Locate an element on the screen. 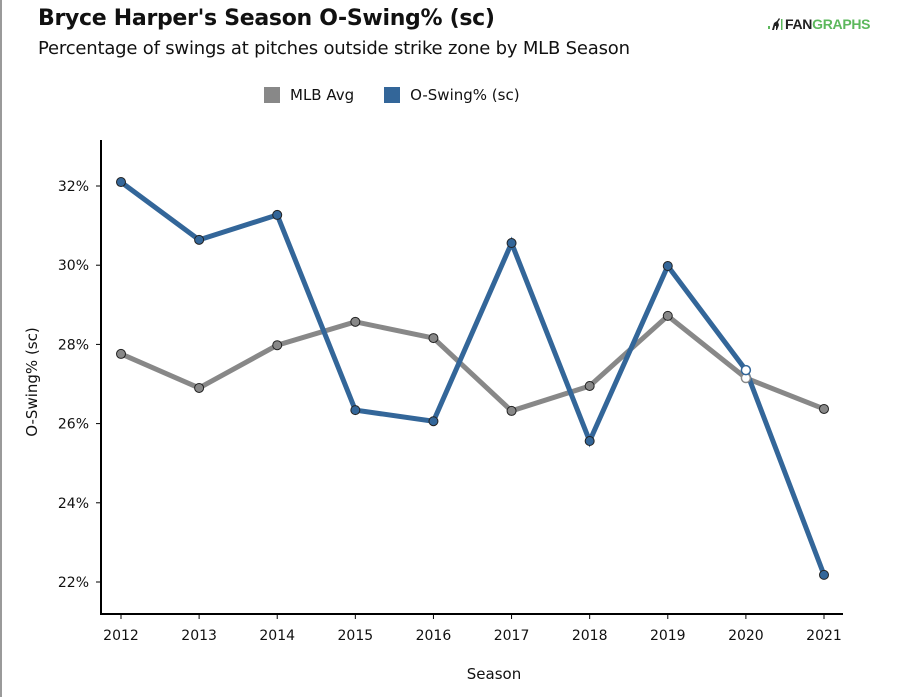 Image resolution: width=900 pixels, height=697 pixels. legend-item-mlb-avg: MLB Avg is located at coordinates (309, 95).